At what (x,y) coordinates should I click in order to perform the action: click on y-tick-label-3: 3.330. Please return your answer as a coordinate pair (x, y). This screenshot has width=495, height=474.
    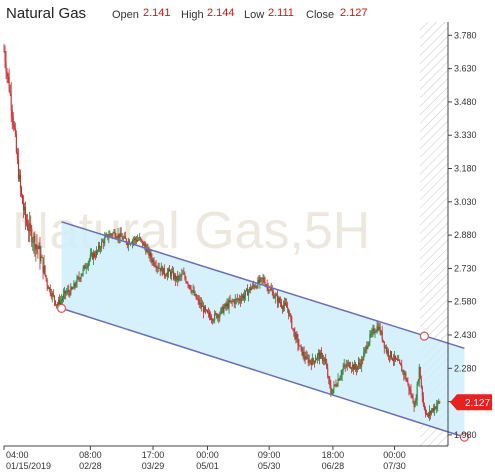
    Looking at the image, I should click on (465, 135).